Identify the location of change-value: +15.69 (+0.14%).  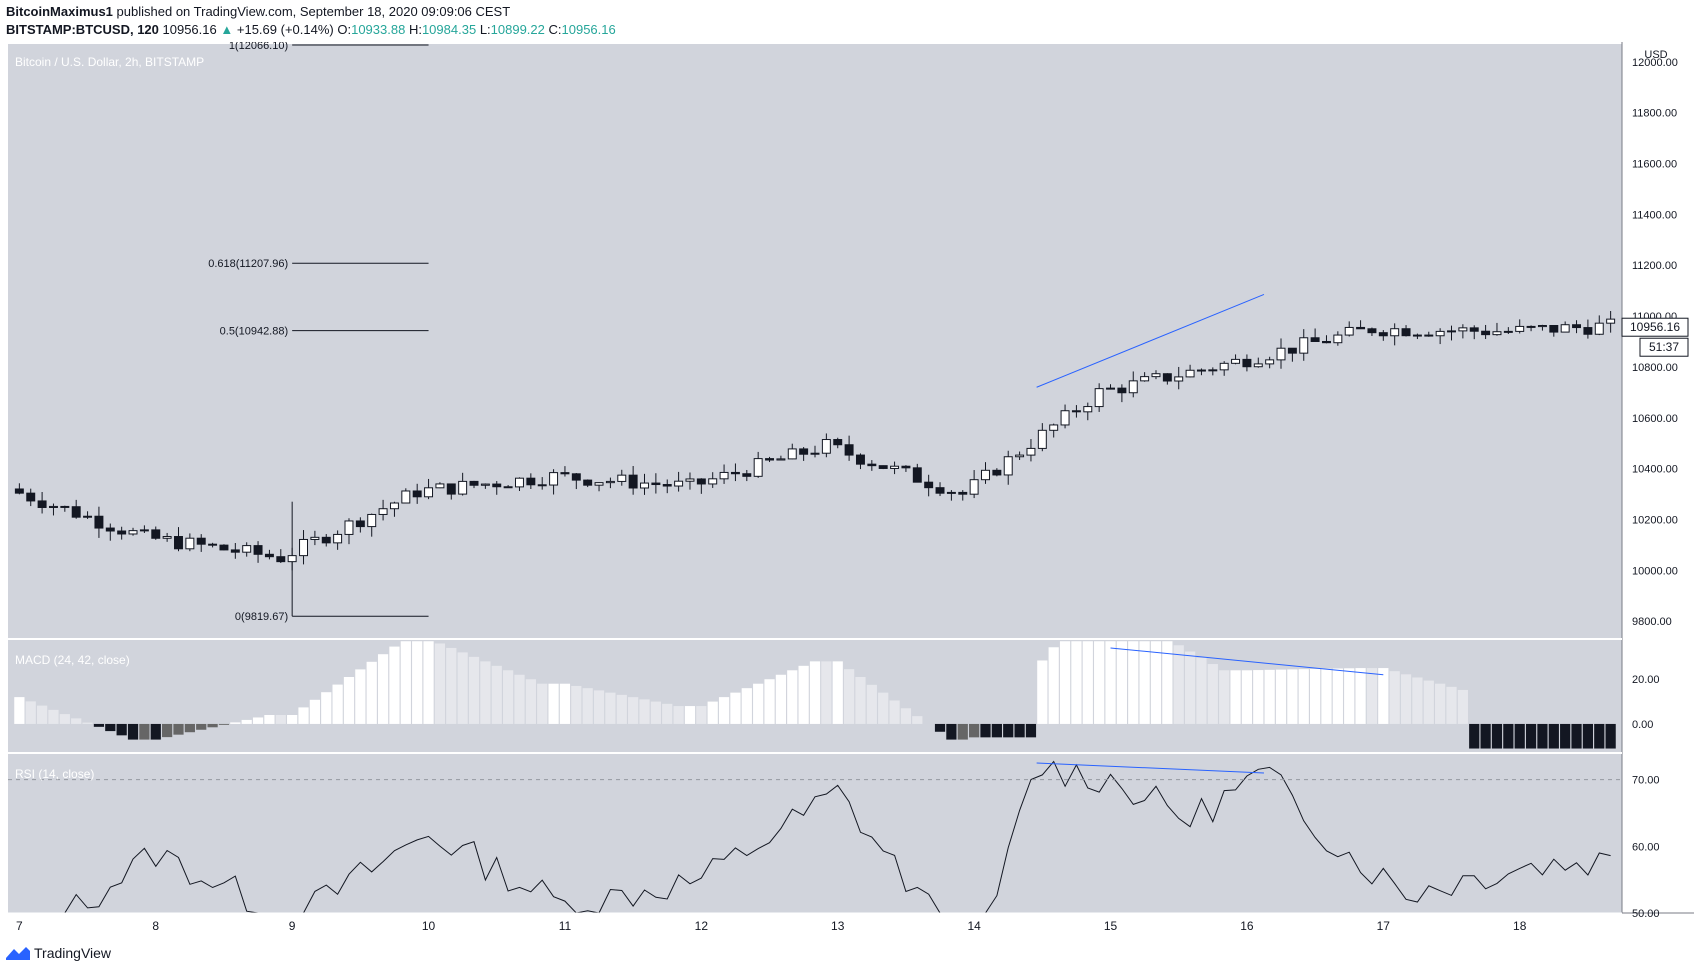
(285, 29).